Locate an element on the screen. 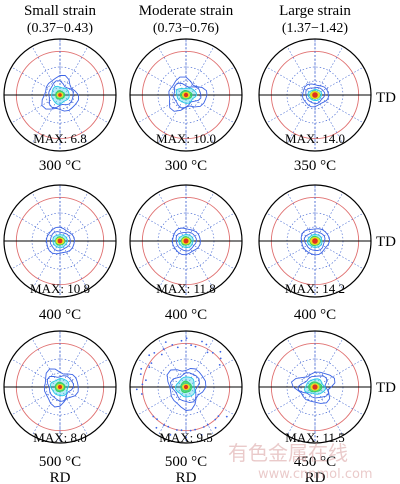  max-label-r0c1: MAX: 10.0 is located at coordinates (186, 138).